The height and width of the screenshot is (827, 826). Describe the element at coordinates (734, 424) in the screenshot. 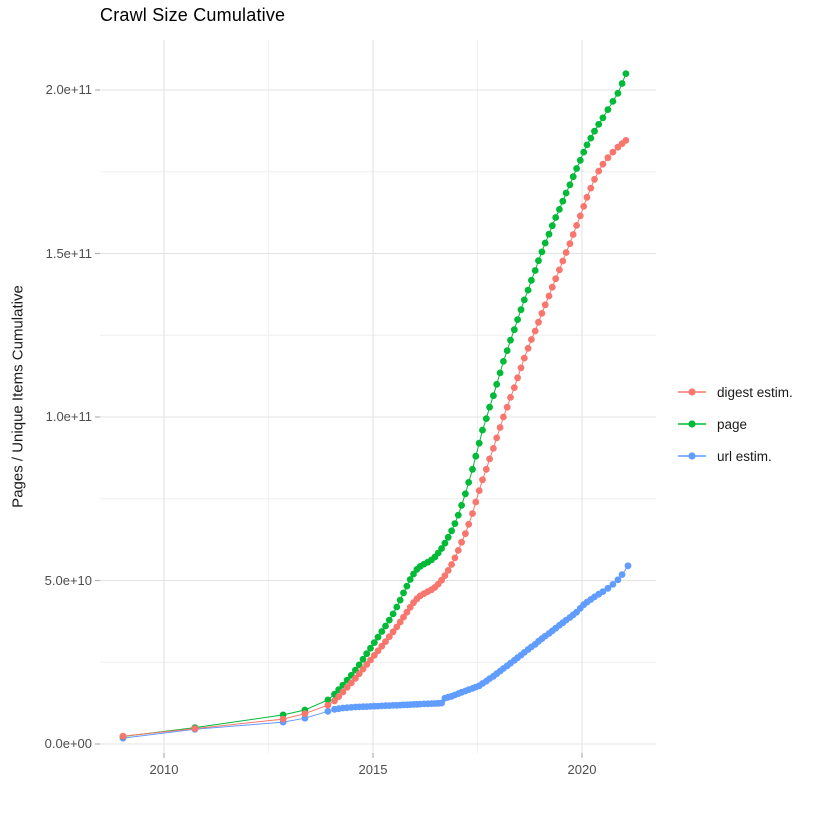

I see `legend-item-page: page` at that location.